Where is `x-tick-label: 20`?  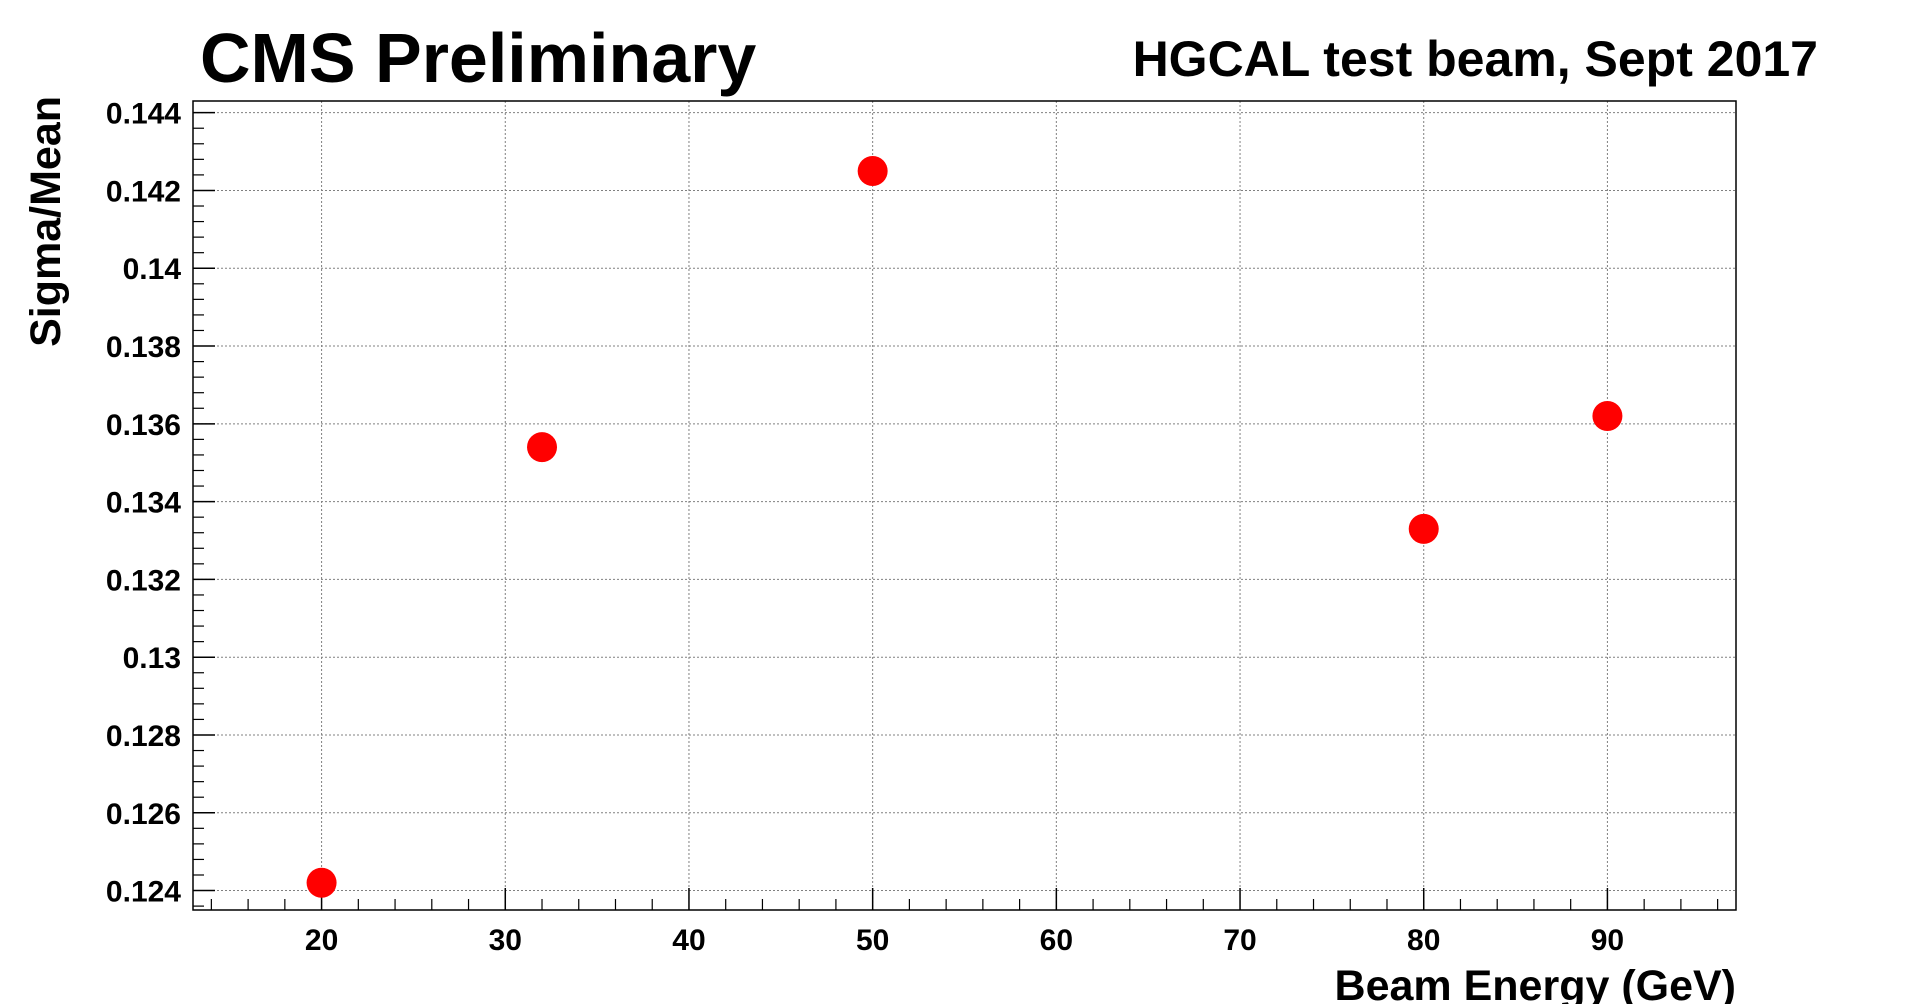 x-tick-label: 20 is located at coordinates (321, 940).